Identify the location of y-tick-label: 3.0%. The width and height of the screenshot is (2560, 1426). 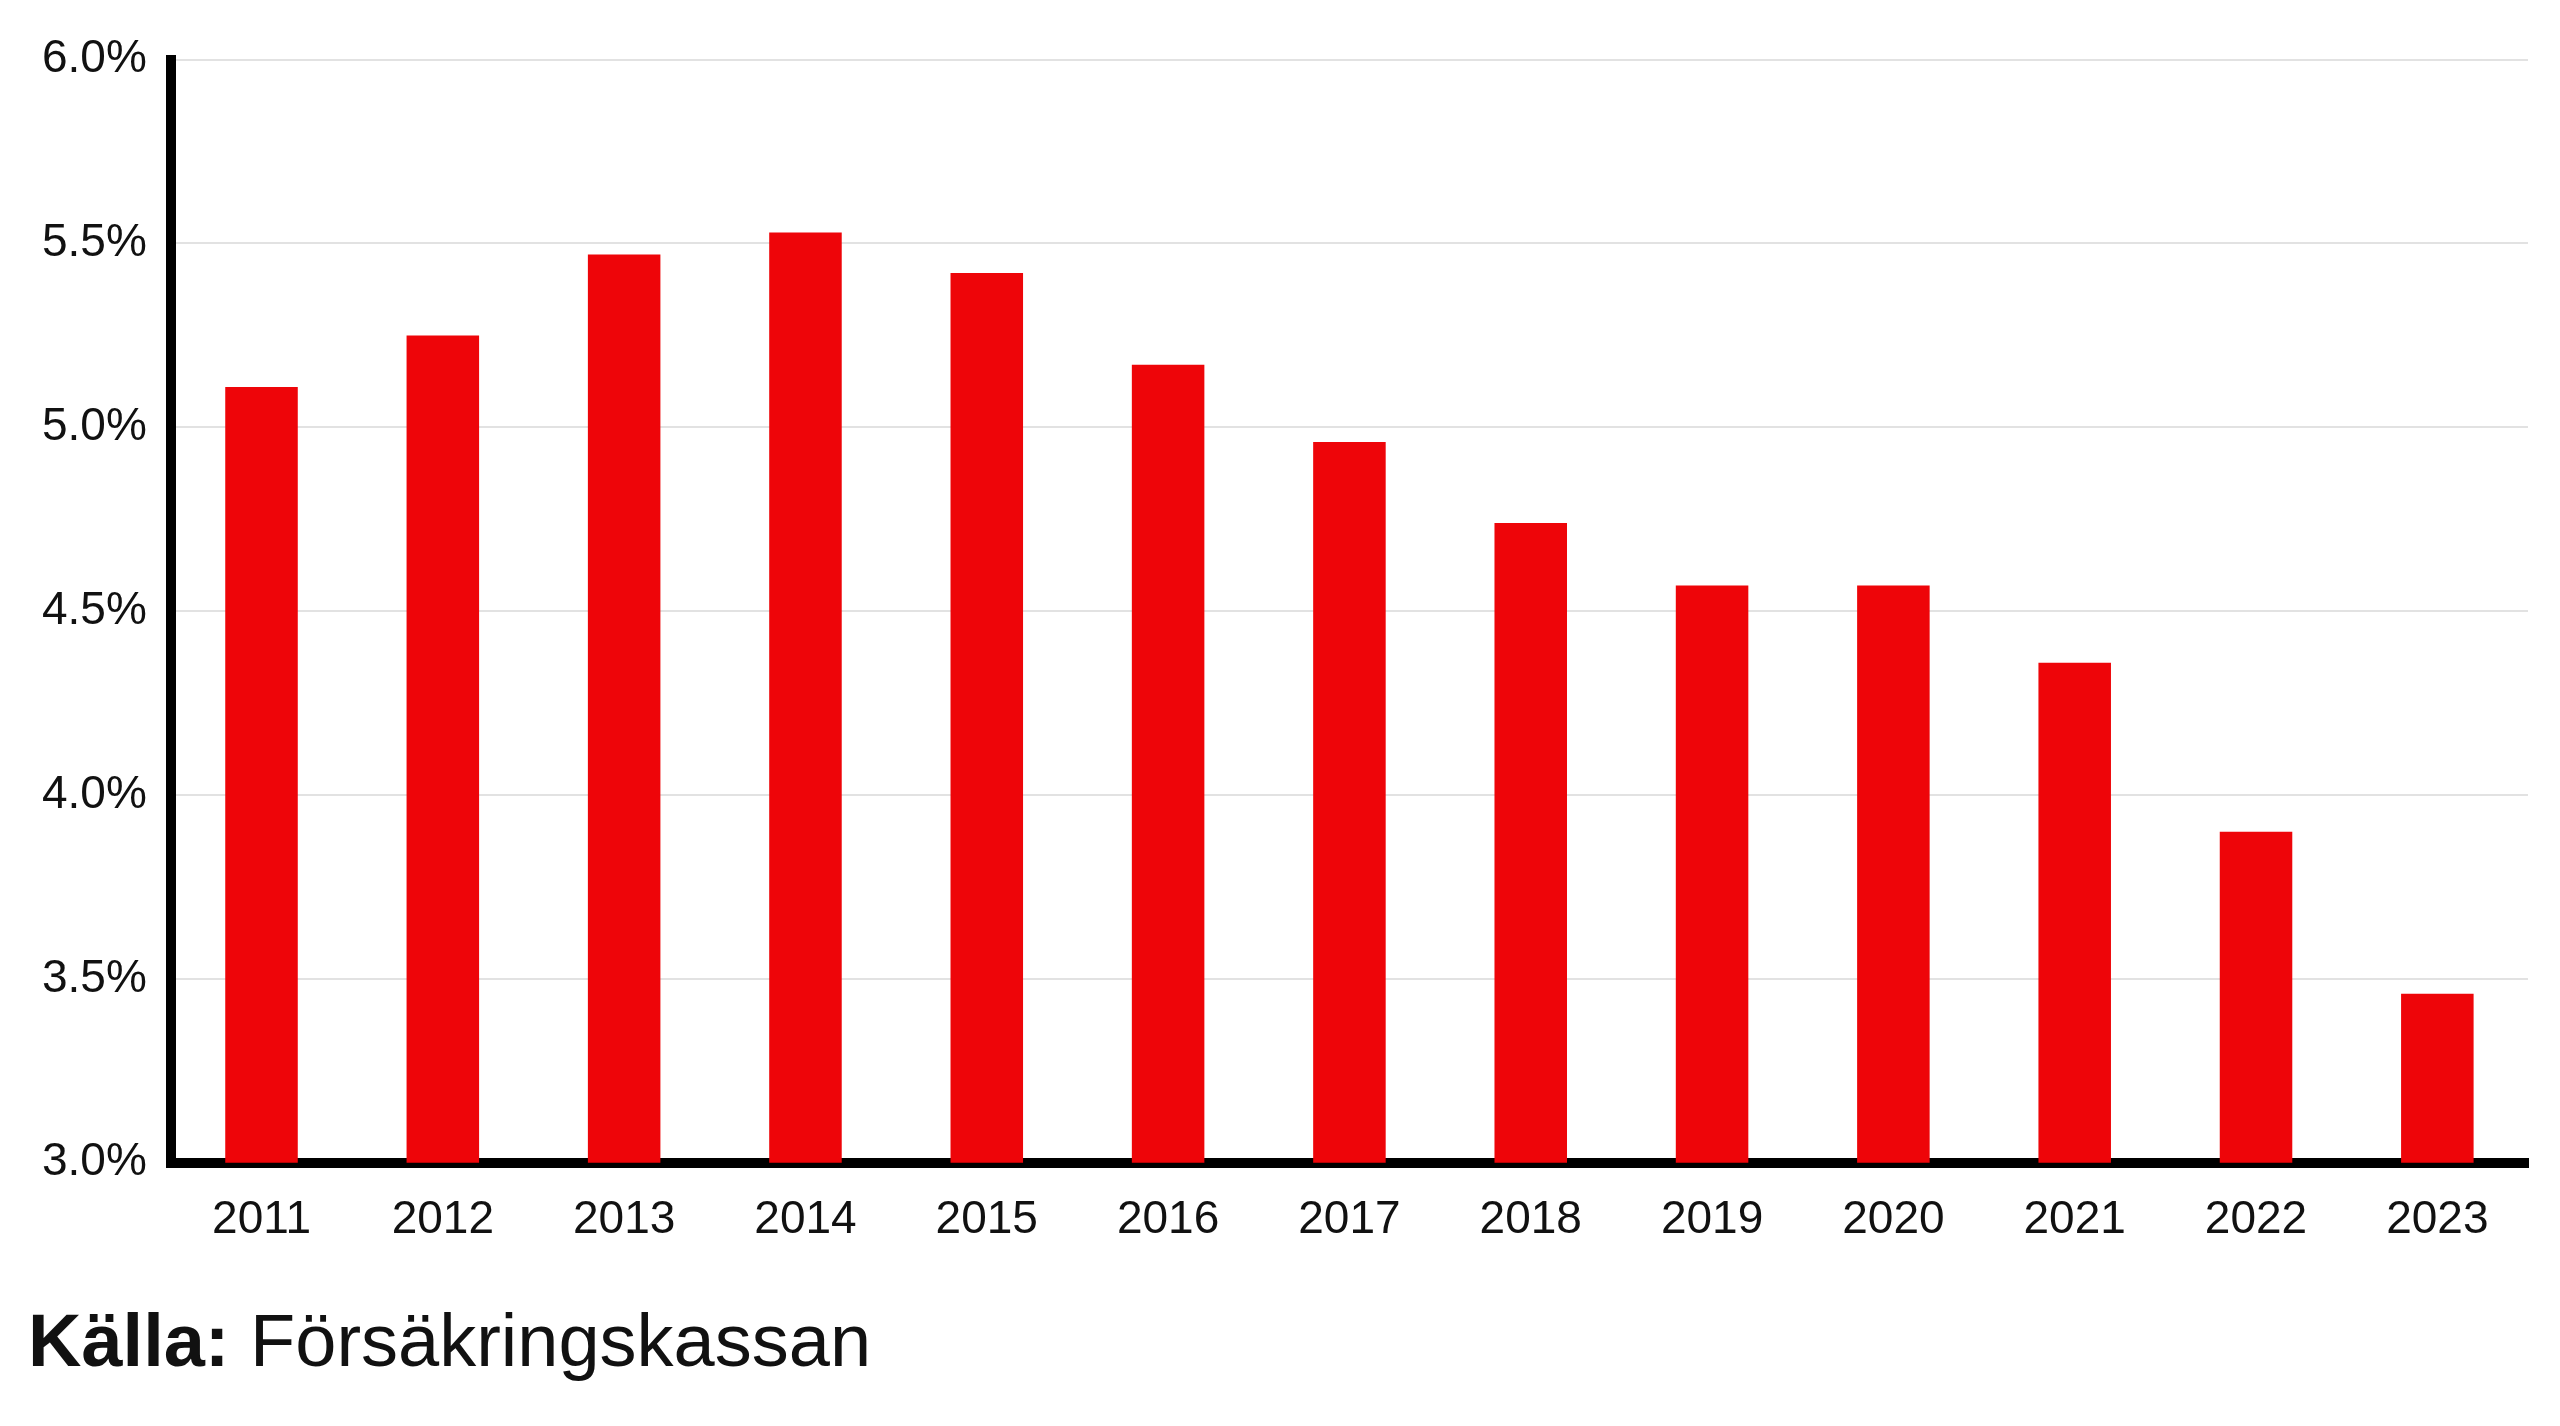
(94, 1159).